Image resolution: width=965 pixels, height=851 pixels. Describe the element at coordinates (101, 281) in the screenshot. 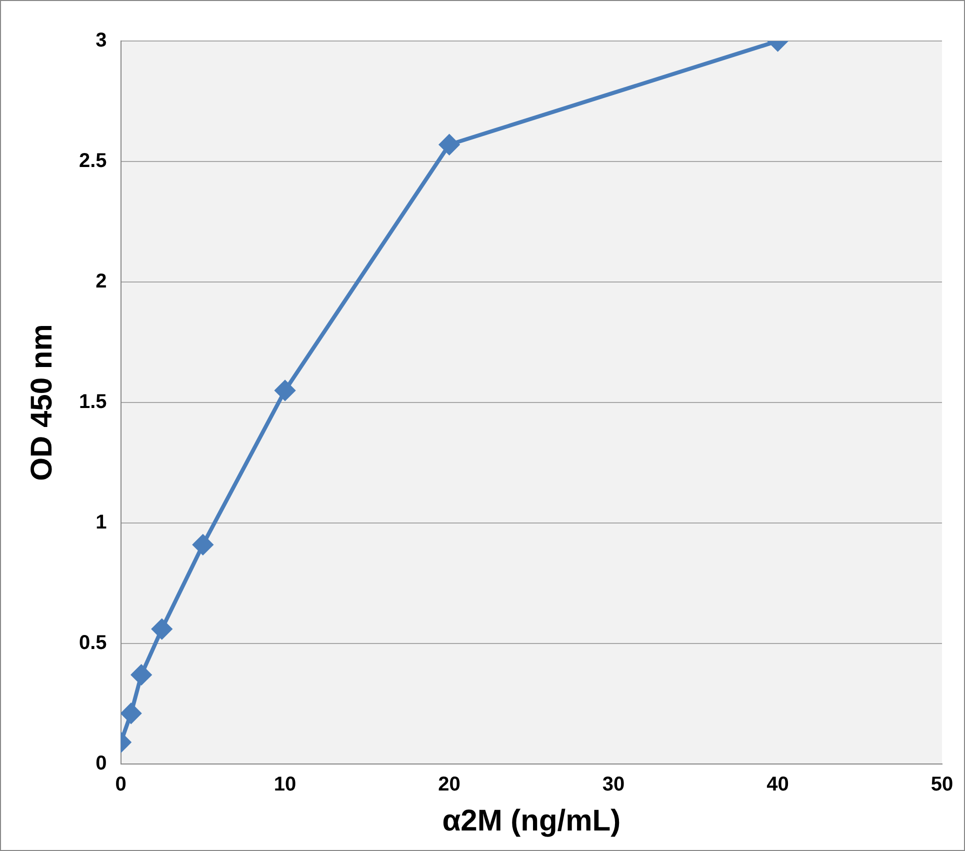

I see `y-tick-label: 2` at that location.